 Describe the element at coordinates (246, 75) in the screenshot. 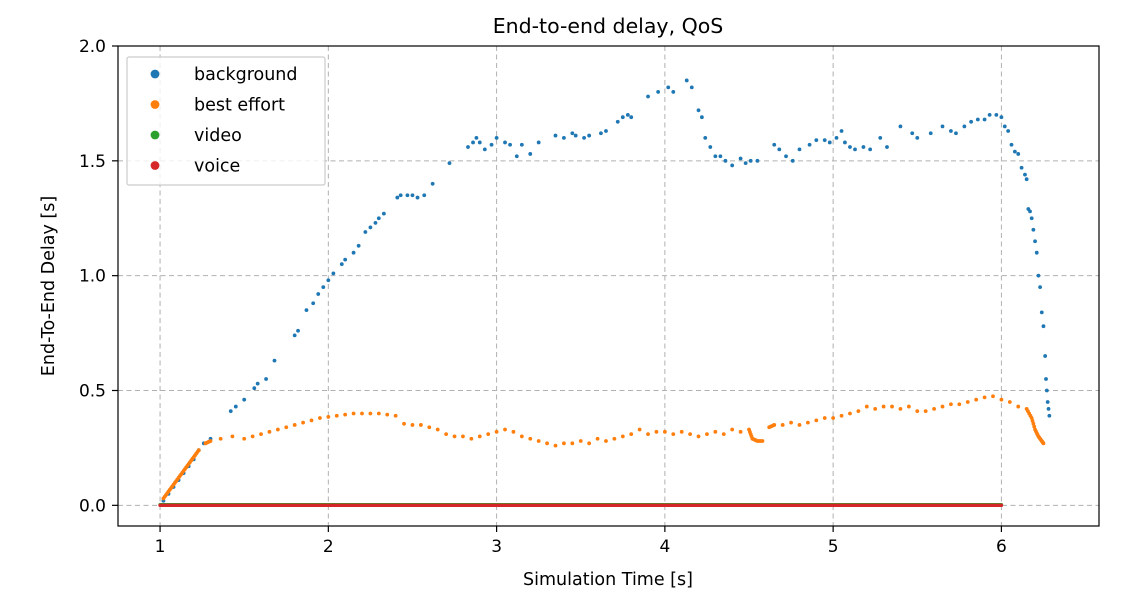

I see `legend-label: background` at that location.